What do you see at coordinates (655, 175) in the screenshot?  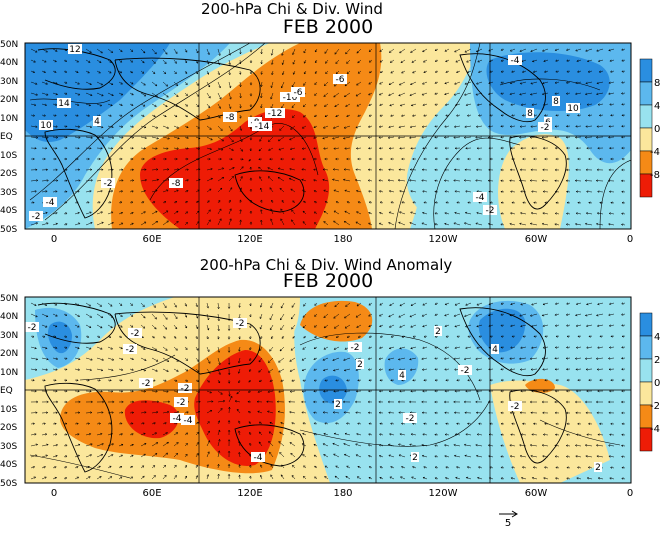 I see `svg-text: -8` at bounding box center [655, 175].